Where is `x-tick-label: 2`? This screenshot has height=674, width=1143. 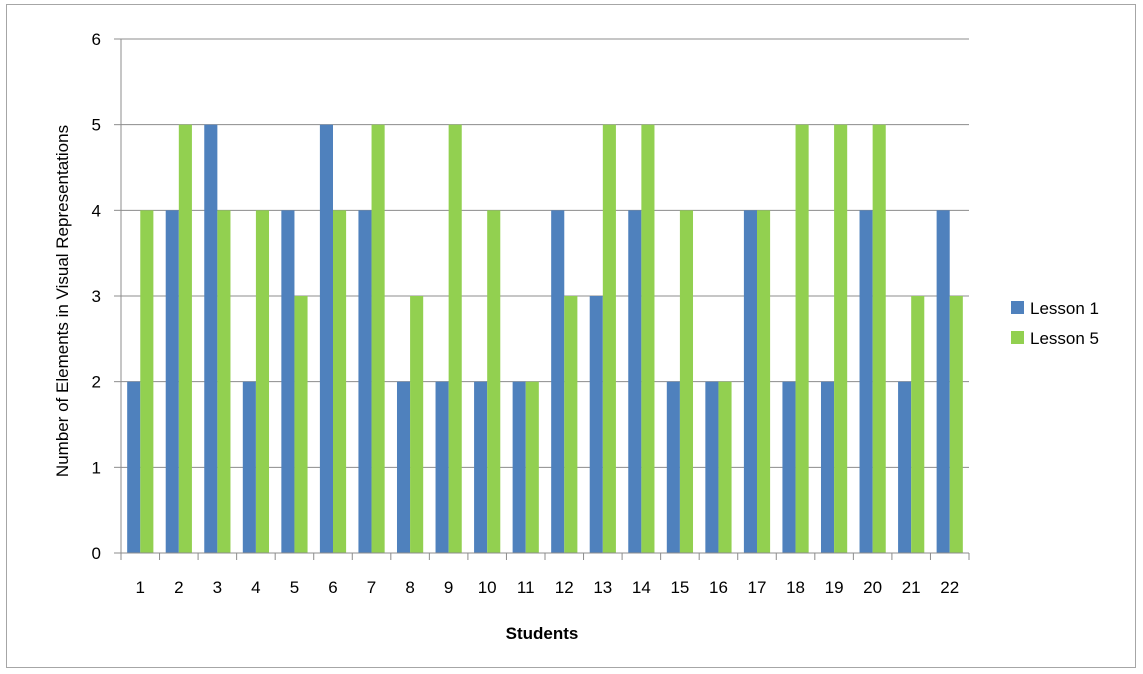 x-tick-label: 2 is located at coordinates (178, 587).